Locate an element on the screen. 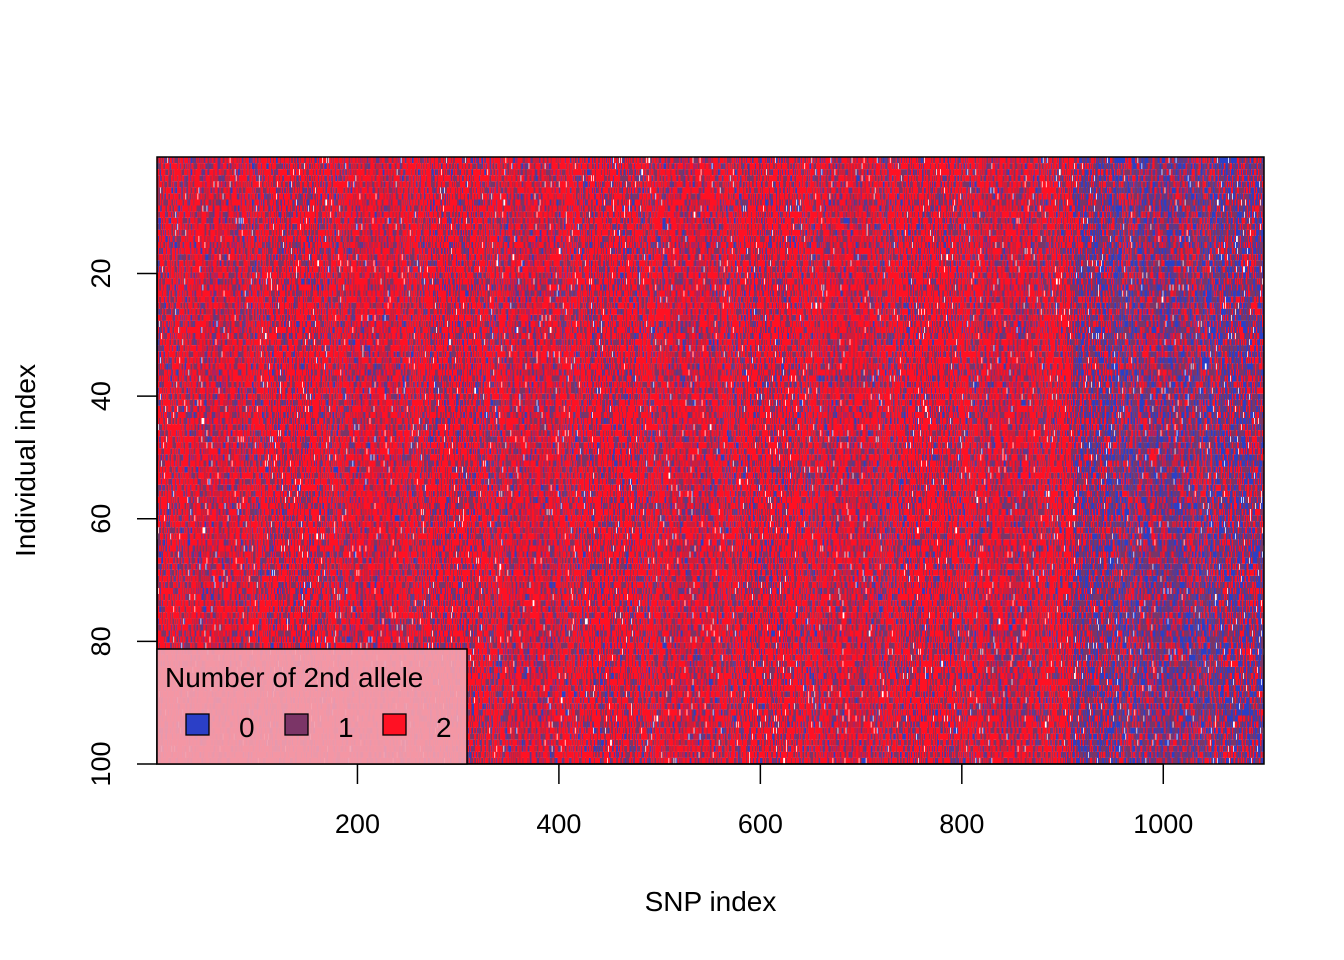 This screenshot has height=960, width=1344. x-tick-label: 400 is located at coordinates (558, 824).